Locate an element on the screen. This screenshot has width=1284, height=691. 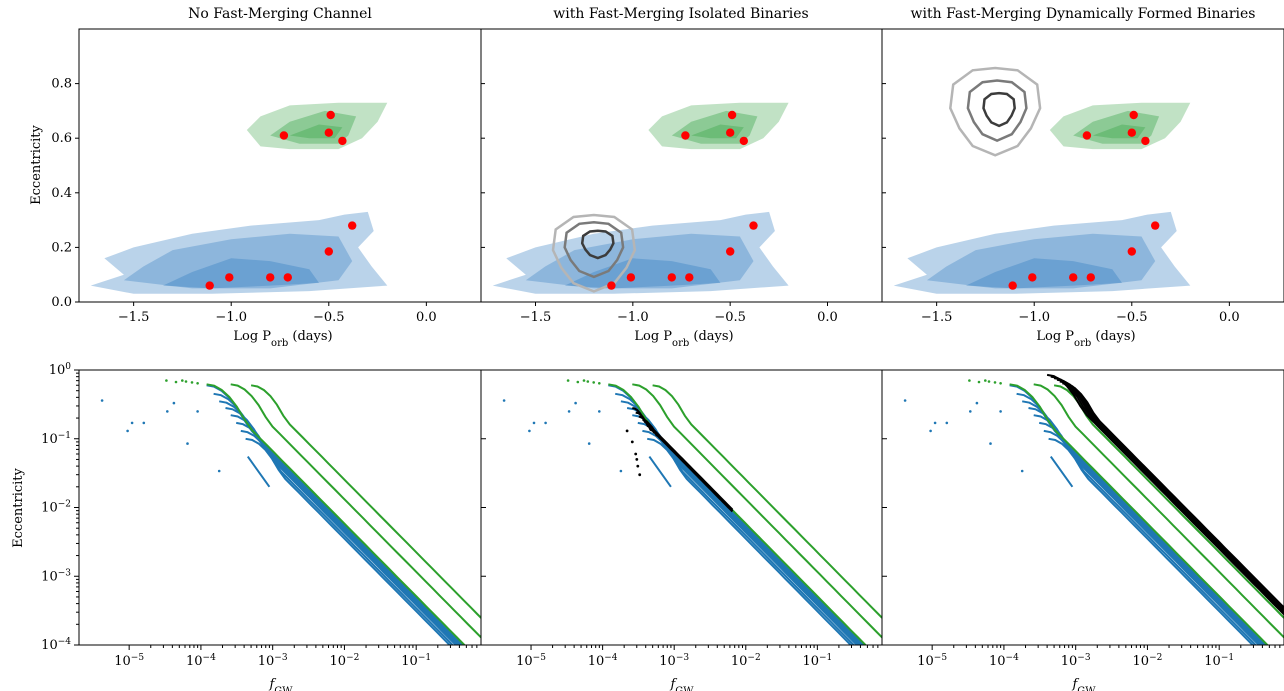
top-panel-3: −1.5 −1.0 −0.5 0.0 is located at coordinates (1082, 176).